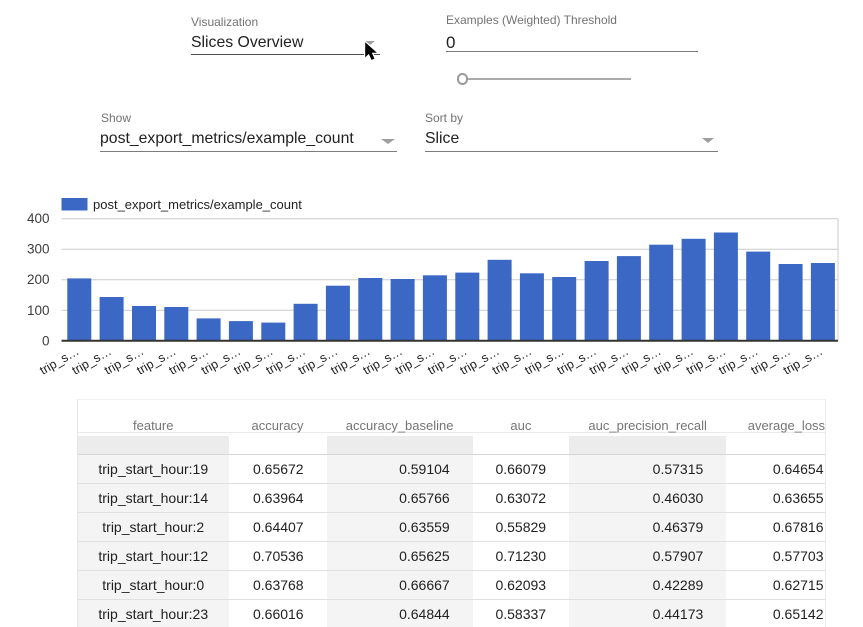  I want to click on svg-text: 0, so click(46, 340).